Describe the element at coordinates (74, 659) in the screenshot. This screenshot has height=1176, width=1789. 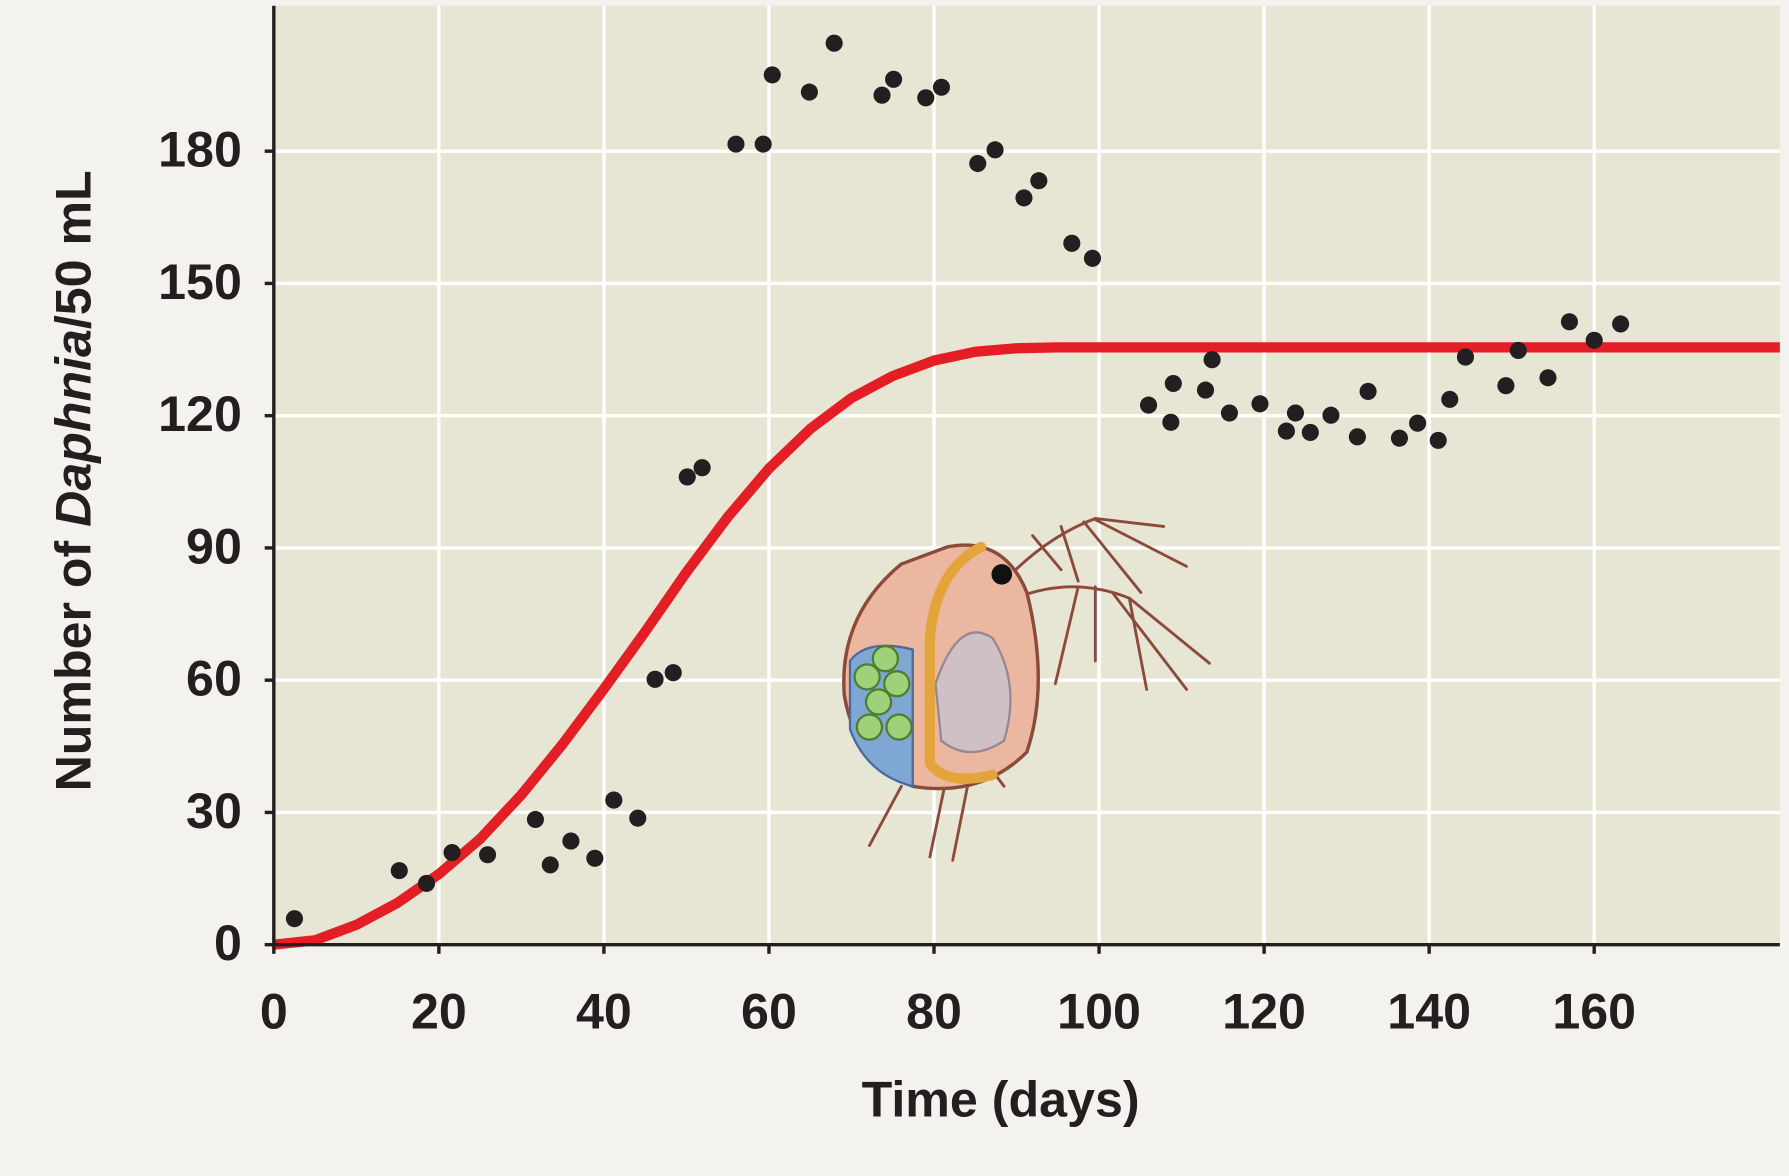
I see `y-axis-title-part: Number of` at that location.